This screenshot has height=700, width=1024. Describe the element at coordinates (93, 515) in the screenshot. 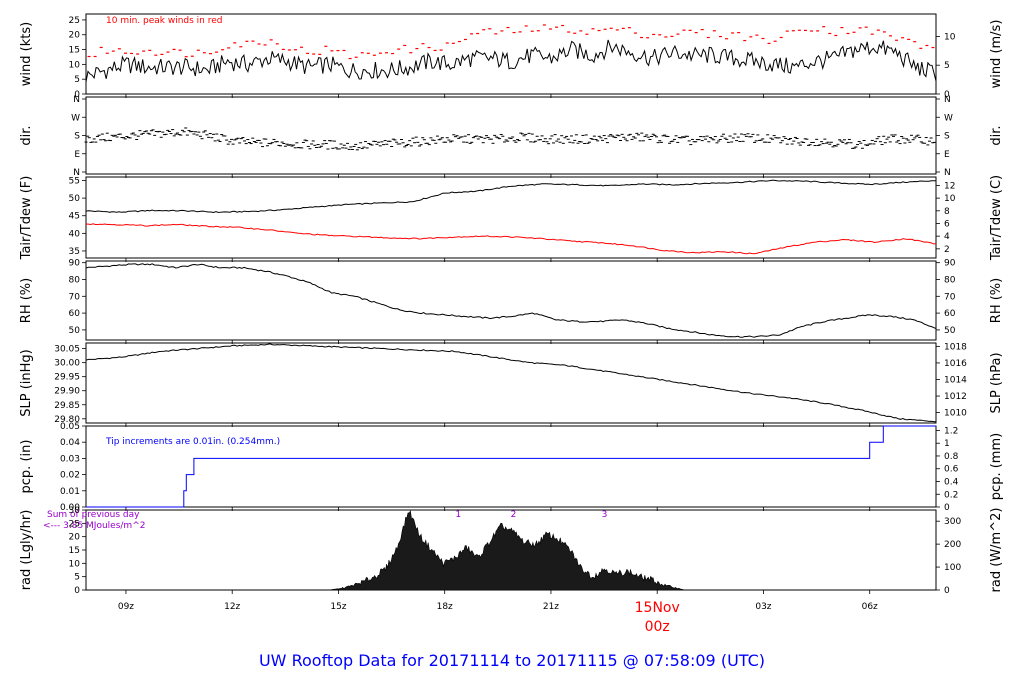

I see `rad-annotation-line1: Sum of previous day` at that location.